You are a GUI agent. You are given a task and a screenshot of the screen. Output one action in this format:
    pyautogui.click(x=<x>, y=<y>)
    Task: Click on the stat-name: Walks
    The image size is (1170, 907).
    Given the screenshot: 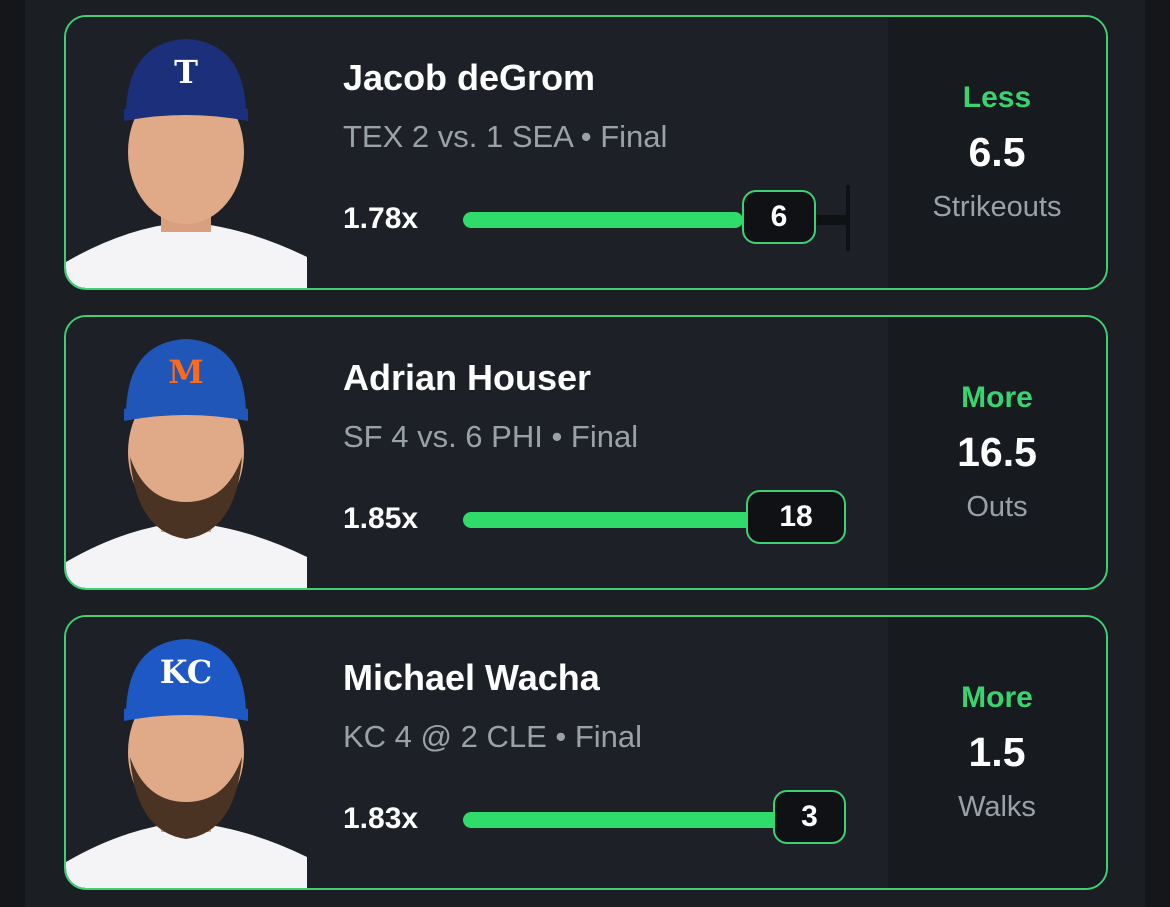 What is the action you would take?
    pyautogui.click(x=997, y=807)
    